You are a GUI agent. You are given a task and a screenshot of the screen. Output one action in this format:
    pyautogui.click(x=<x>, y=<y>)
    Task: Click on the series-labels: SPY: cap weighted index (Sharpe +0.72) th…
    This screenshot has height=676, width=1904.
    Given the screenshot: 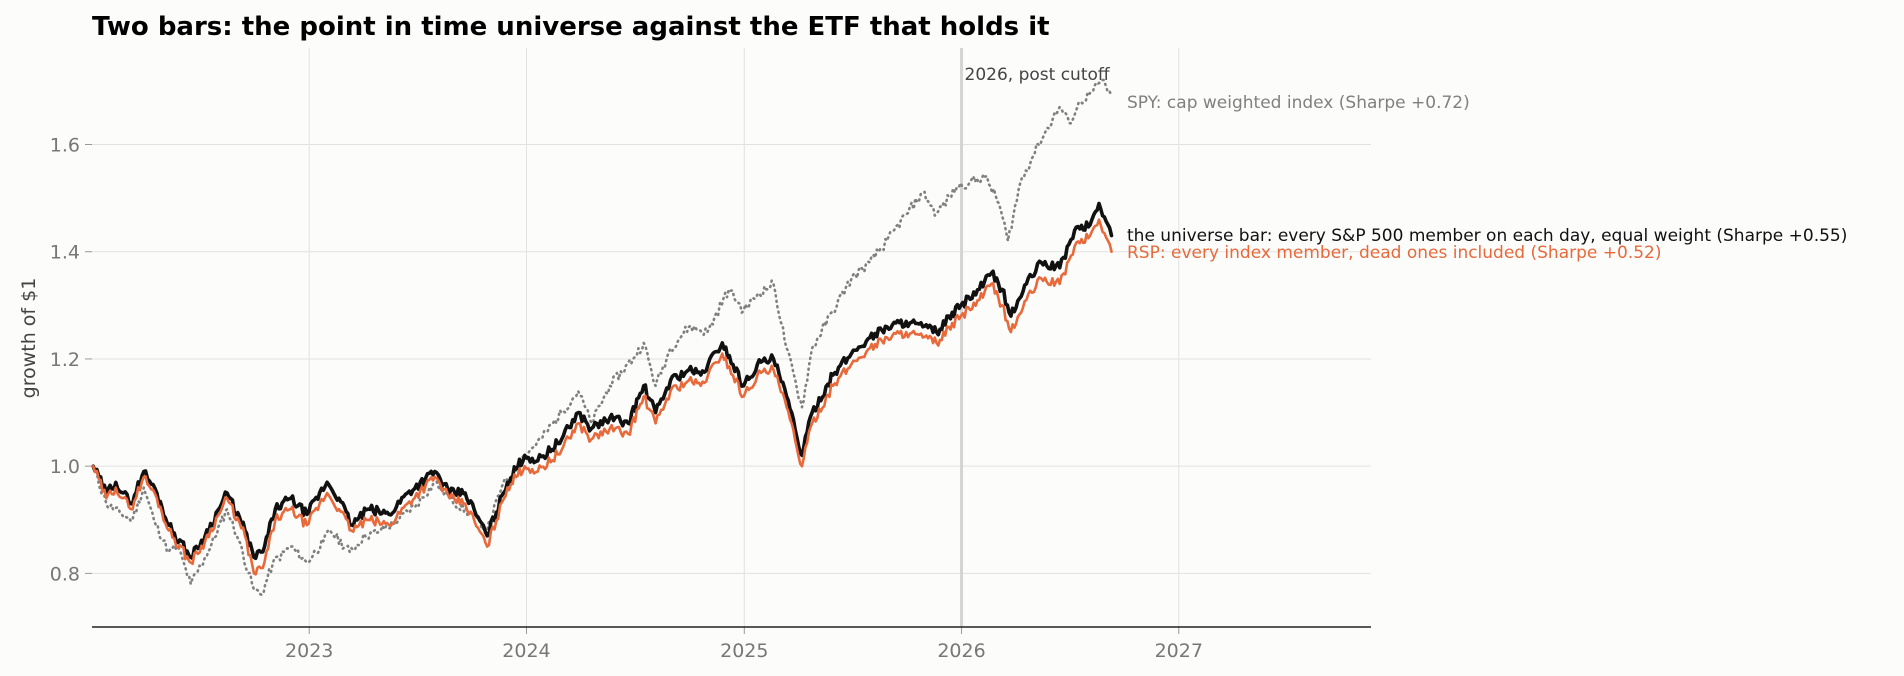 What is the action you would take?
    pyautogui.click(x=1487, y=178)
    